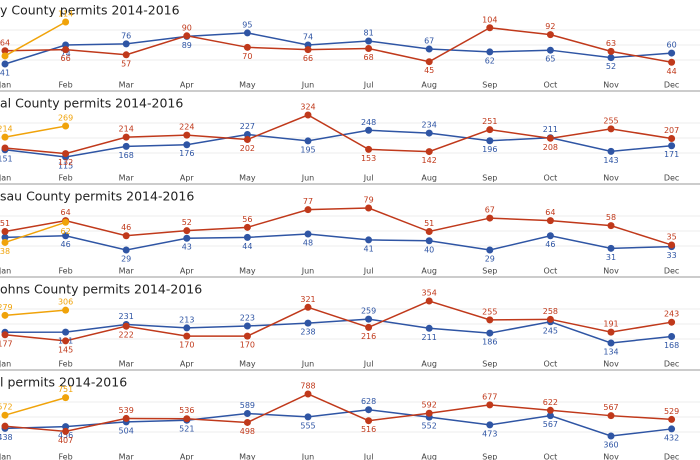 Image resolution: width=700 pixels, height=460 pixels. I want to click on data-label: 68, so click(369, 57).